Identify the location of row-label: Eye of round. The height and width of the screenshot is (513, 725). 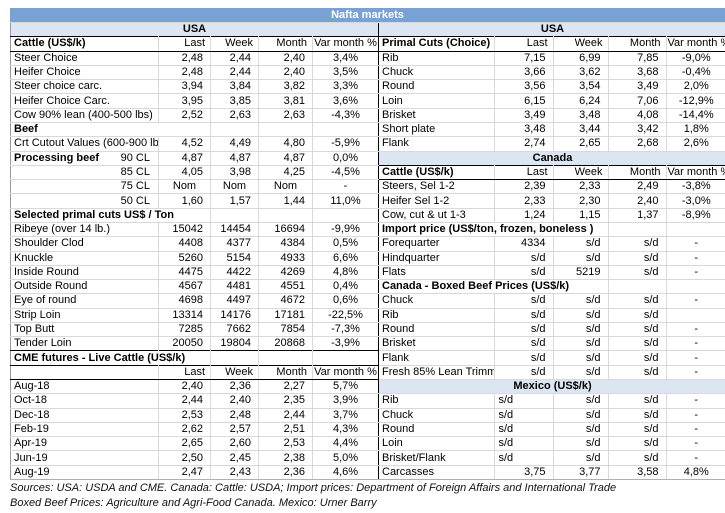
(84, 301).